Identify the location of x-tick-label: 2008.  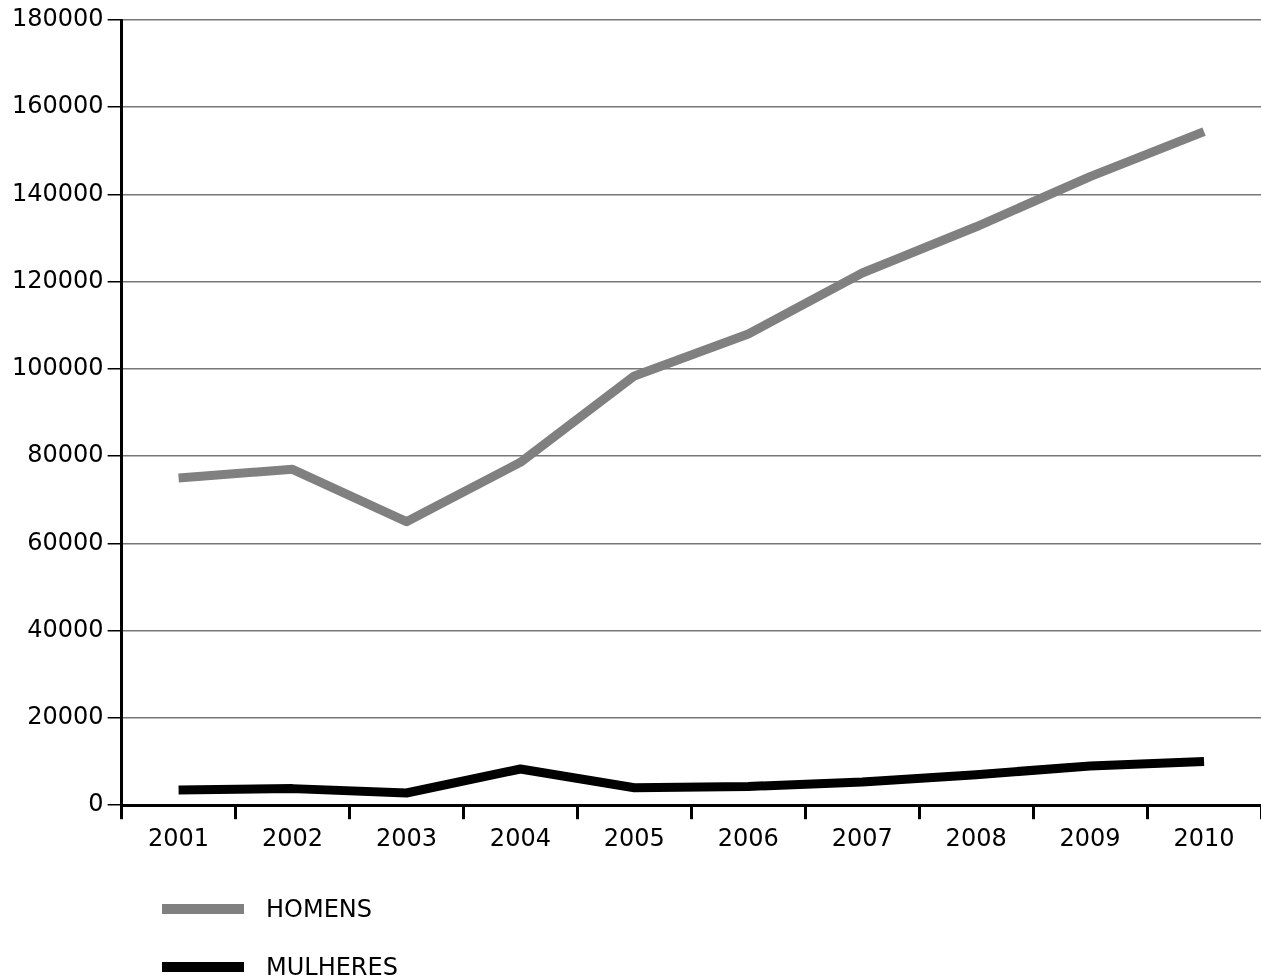
(976, 837).